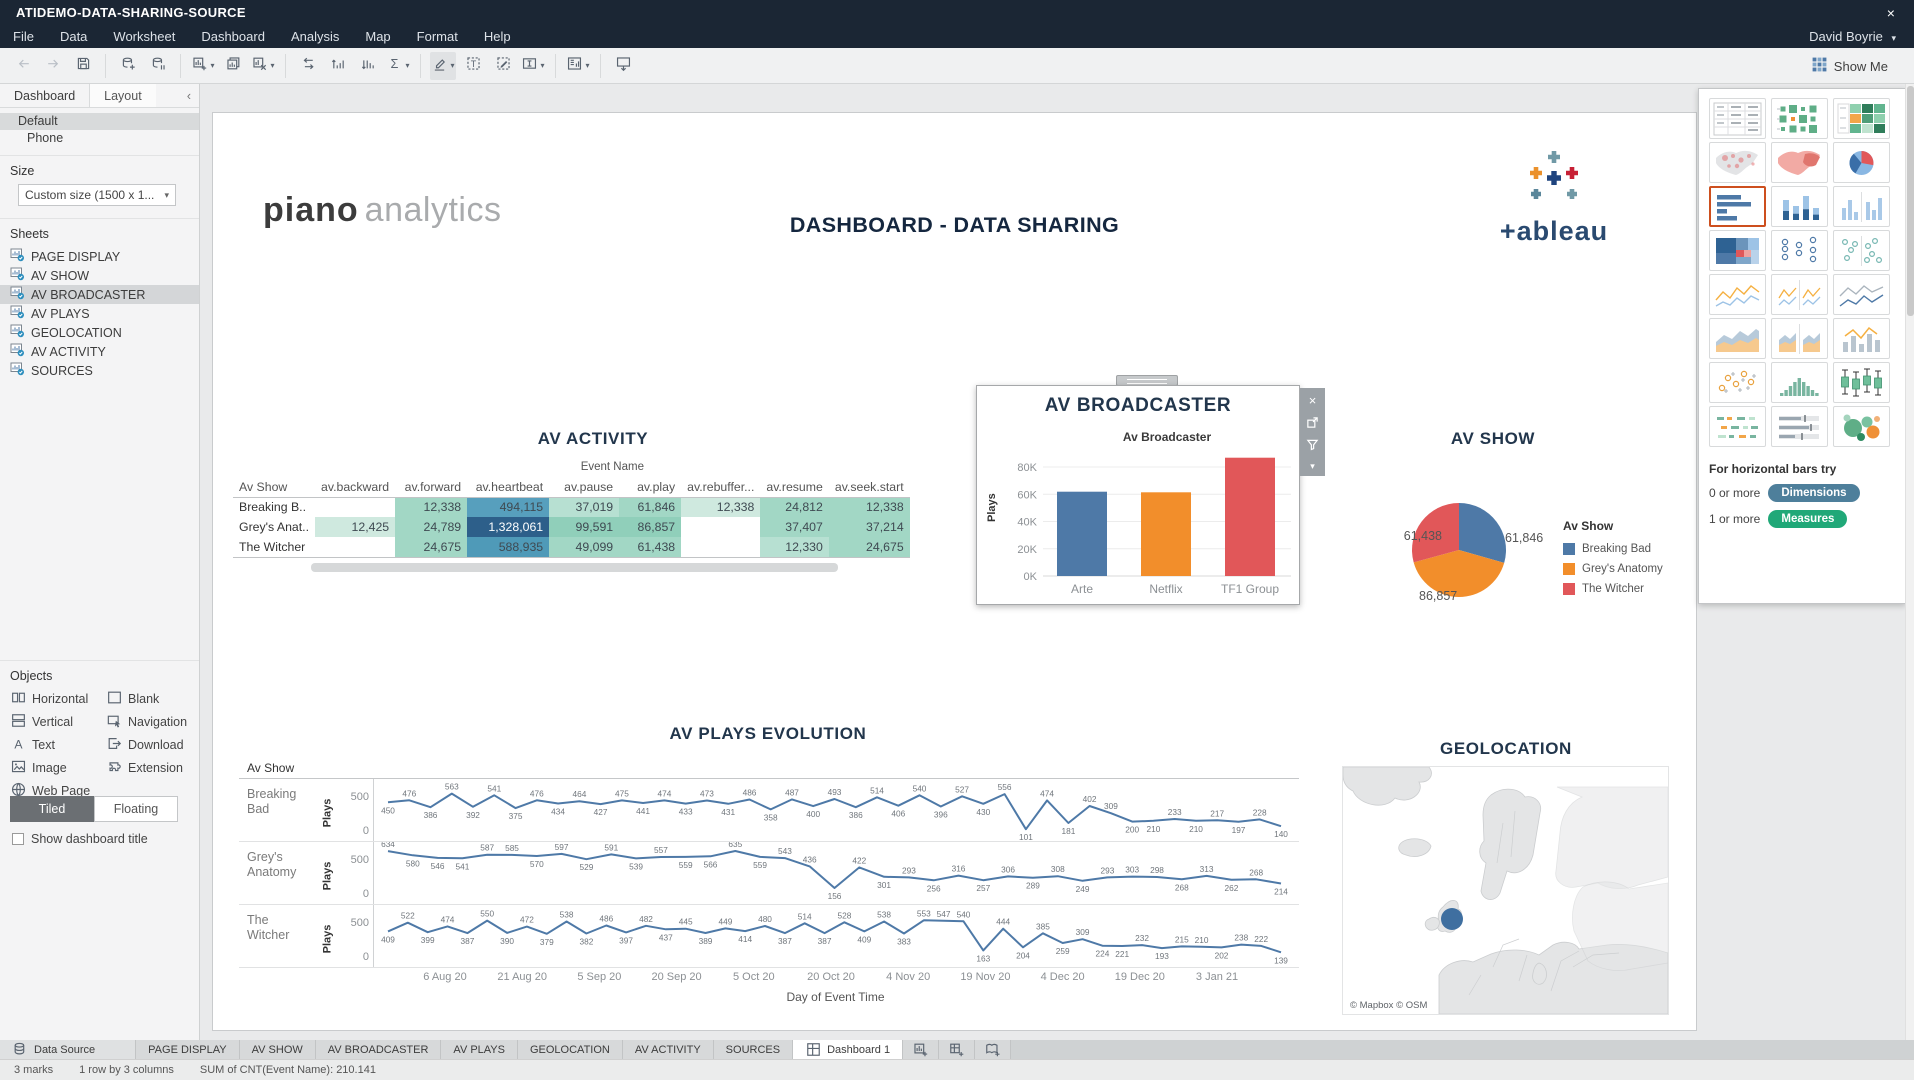 The image size is (1914, 1080). What do you see at coordinates (921, 1049) in the screenshot?
I see `bottom-tab-new-worksheet-icon` at bounding box center [921, 1049].